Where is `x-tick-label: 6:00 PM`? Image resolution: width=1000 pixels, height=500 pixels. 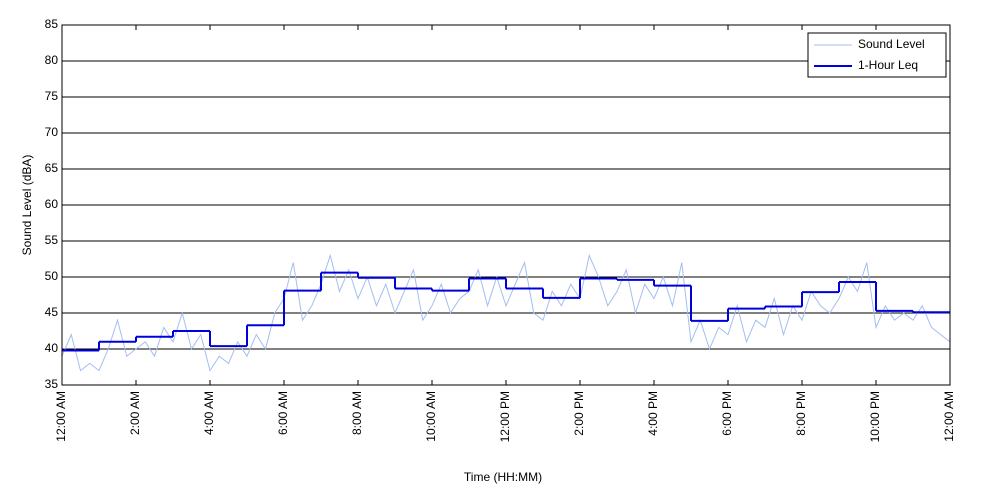 x-tick-label: 6:00 PM is located at coordinates (727, 413).